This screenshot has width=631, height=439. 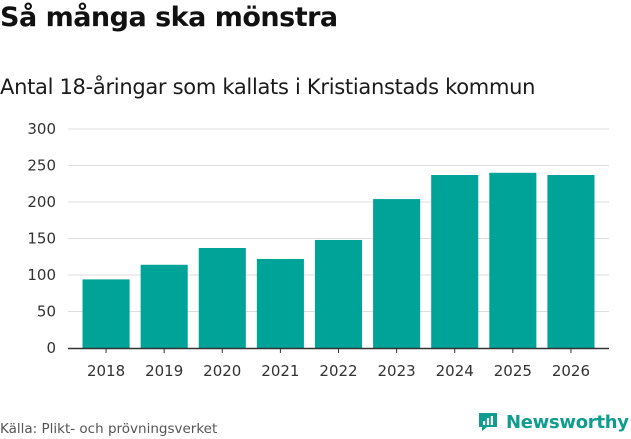 I want to click on y-tick-label: 50, so click(x=46, y=312).